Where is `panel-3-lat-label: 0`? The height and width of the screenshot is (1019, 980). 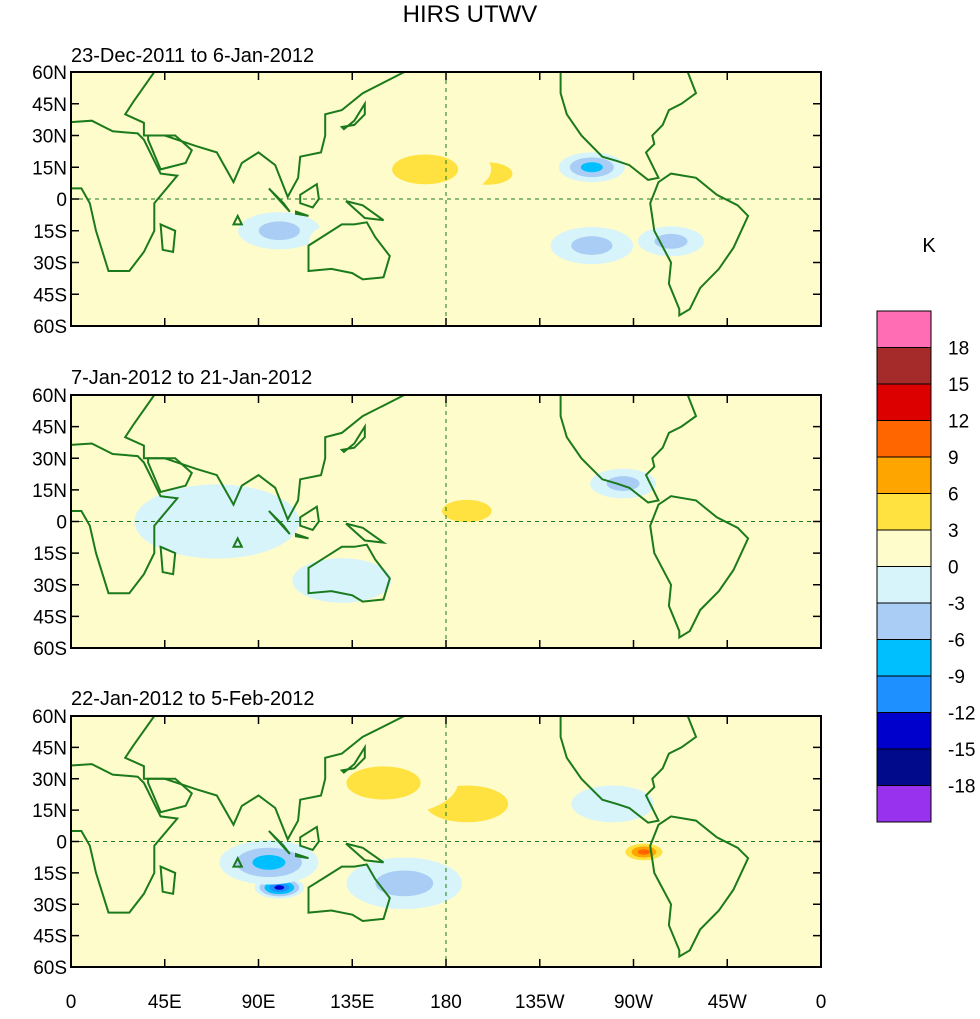
panel-3-lat-label: 0 is located at coordinates (61, 843).